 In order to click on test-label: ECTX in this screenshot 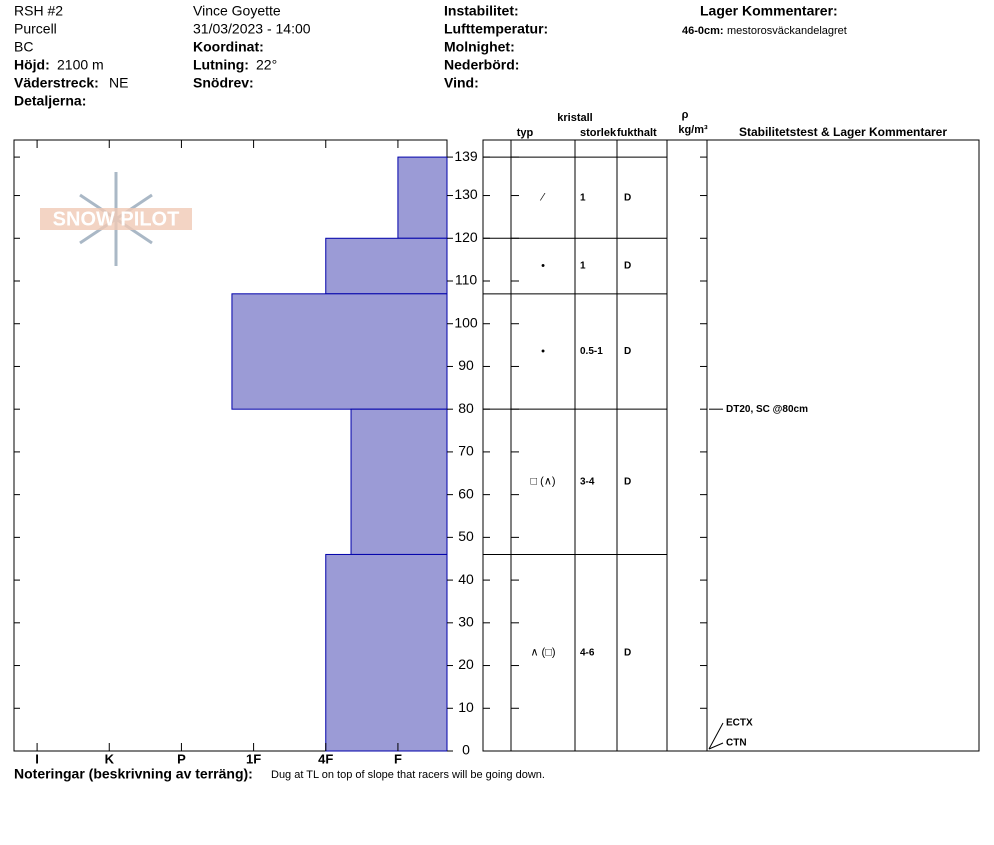, I will do `click(739, 723)`.